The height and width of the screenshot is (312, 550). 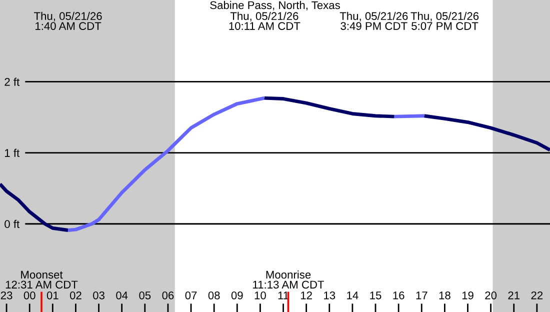 I want to click on chart-title: Sabine Pass, North, Texas, so click(x=275, y=5).